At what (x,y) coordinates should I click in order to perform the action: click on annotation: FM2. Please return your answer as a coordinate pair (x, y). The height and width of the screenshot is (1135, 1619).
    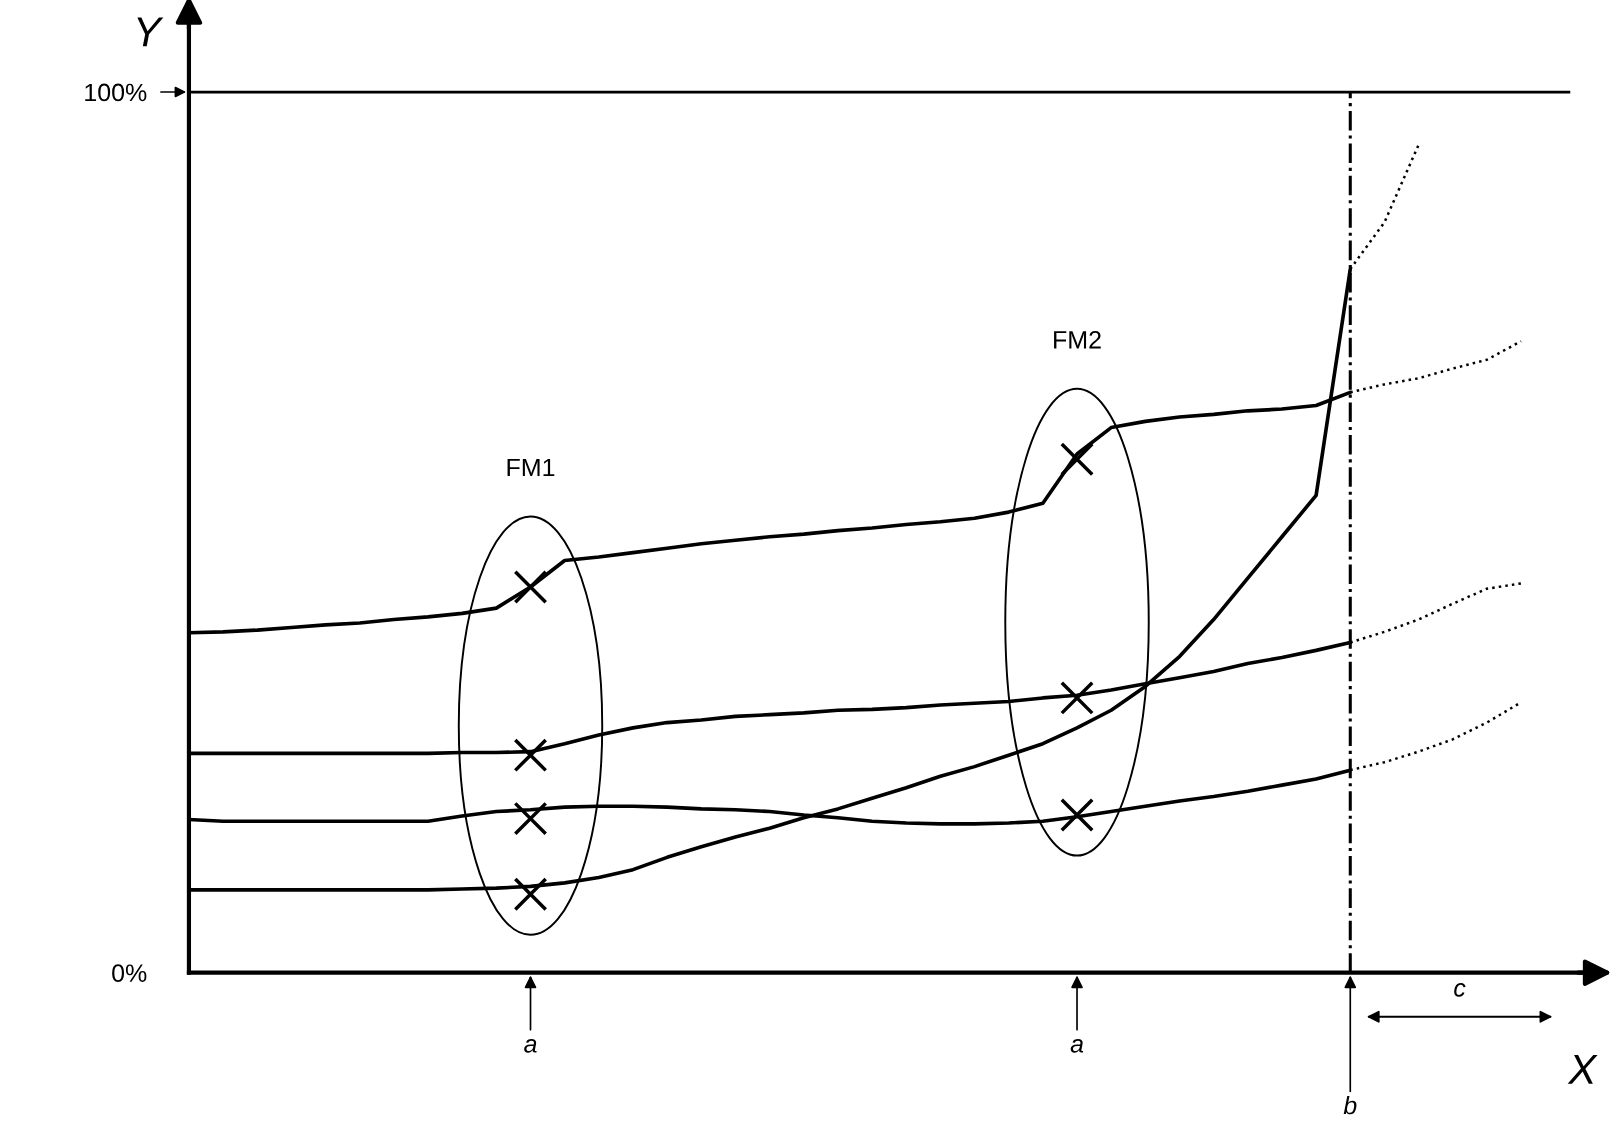
    Looking at the image, I should click on (1077, 339).